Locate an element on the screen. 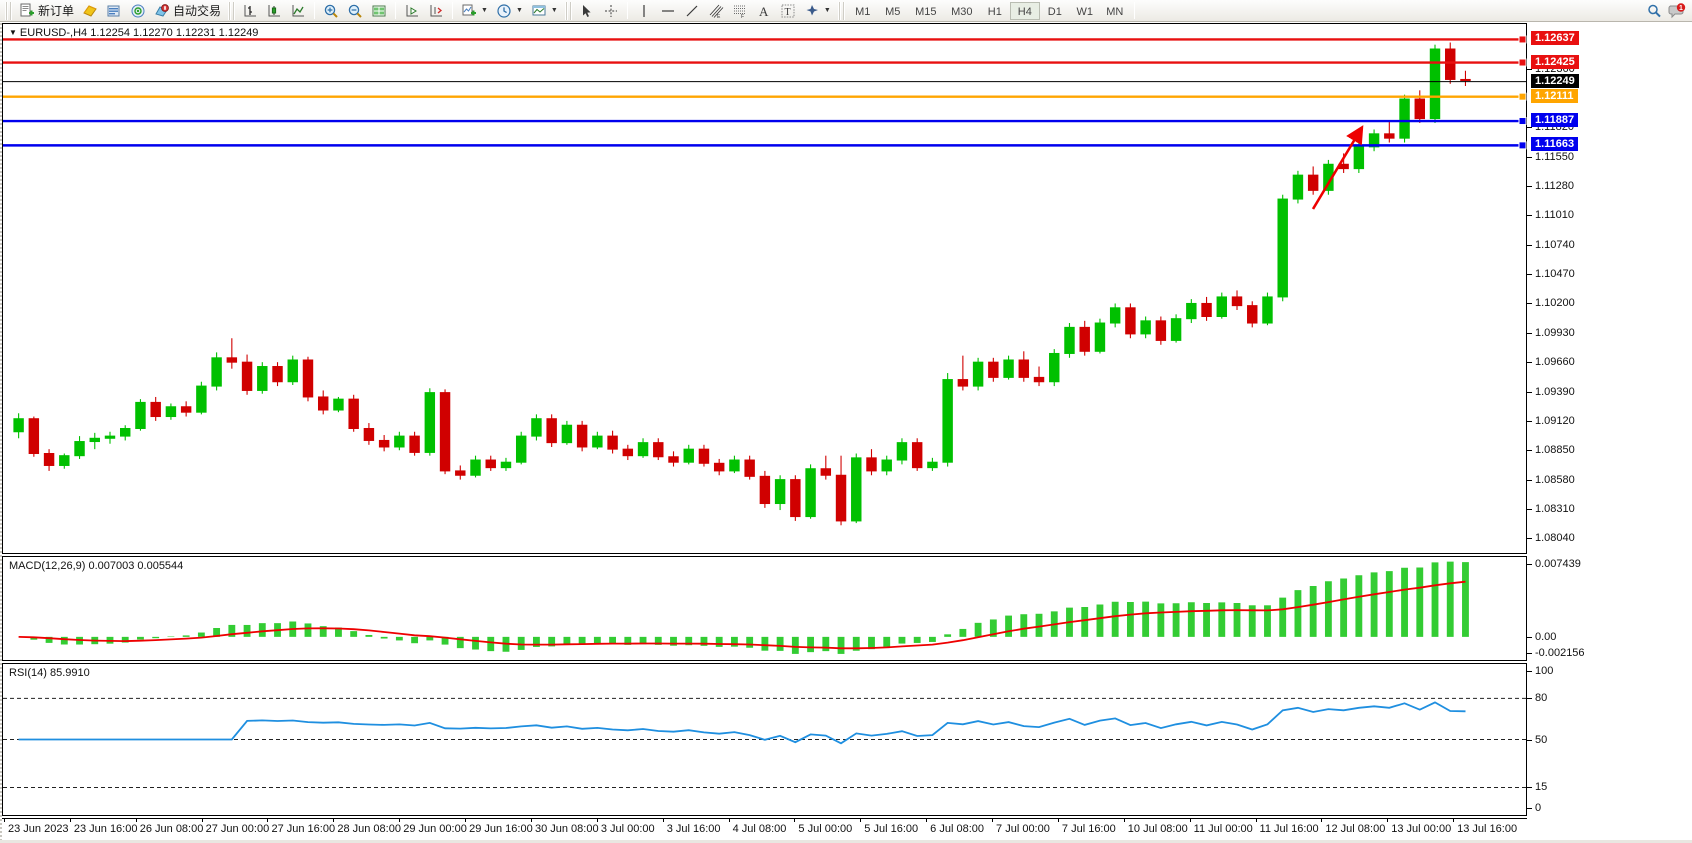 Image resolution: width=1692 pixels, height=843 pixels. bar-chart-button is located at coordinates (250, 11).